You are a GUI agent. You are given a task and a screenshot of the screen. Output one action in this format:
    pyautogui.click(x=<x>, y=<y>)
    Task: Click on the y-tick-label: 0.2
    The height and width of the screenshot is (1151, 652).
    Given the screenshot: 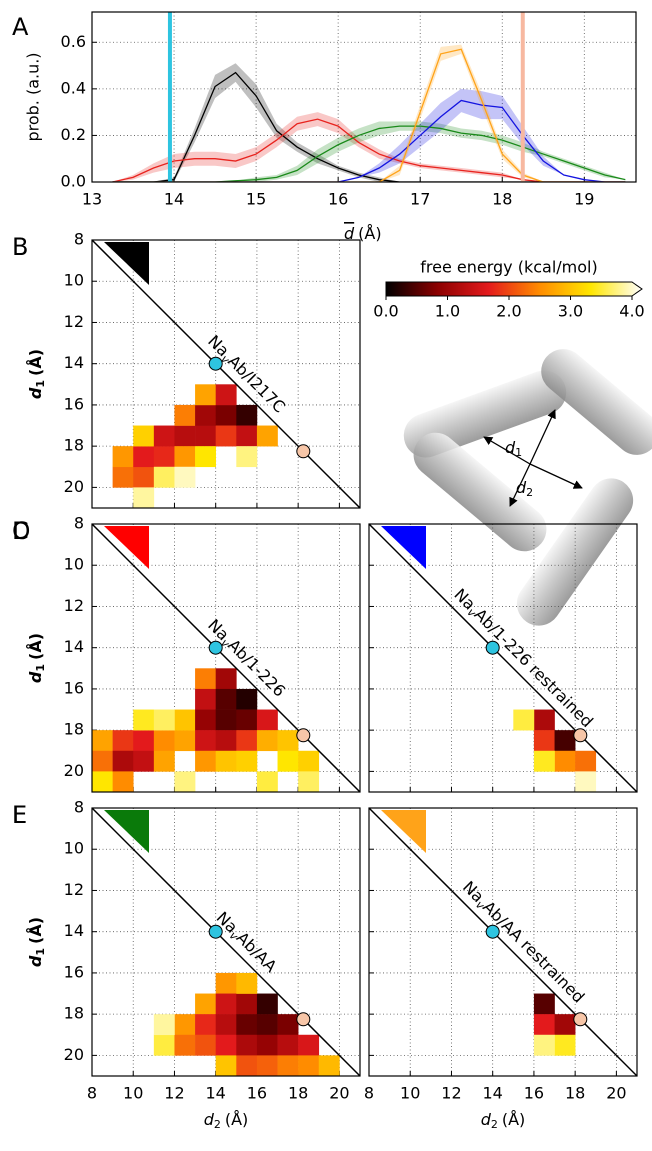 What is the action you would take?
    pyautogui.click(x=73, y=134)
    